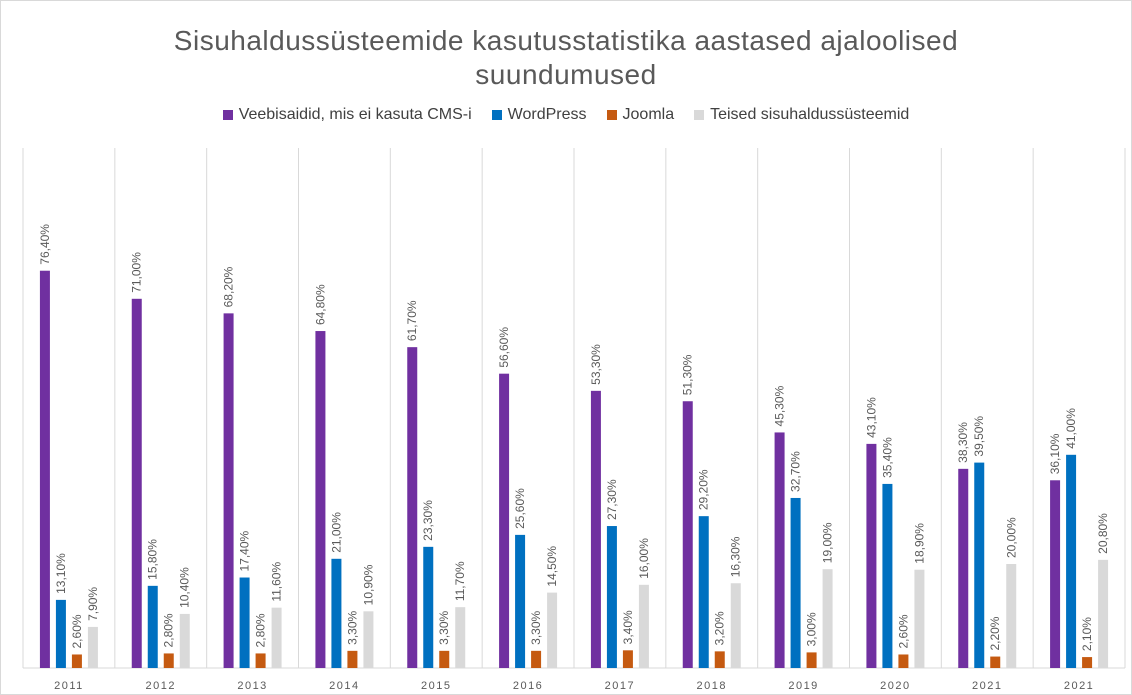 The image size is (1132, 695). Describe the element at coordinates (688, 374) in the screenshot. I see `data-label: 51,30%` at that location.